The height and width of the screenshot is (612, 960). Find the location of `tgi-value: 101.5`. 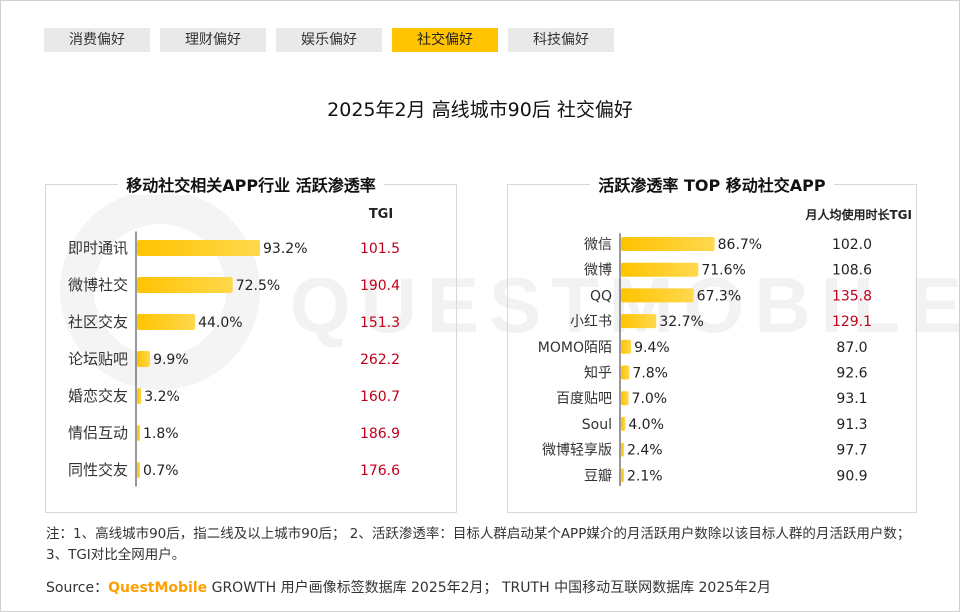

tgi-value: 101.5 is located at coordinates (380, 249).